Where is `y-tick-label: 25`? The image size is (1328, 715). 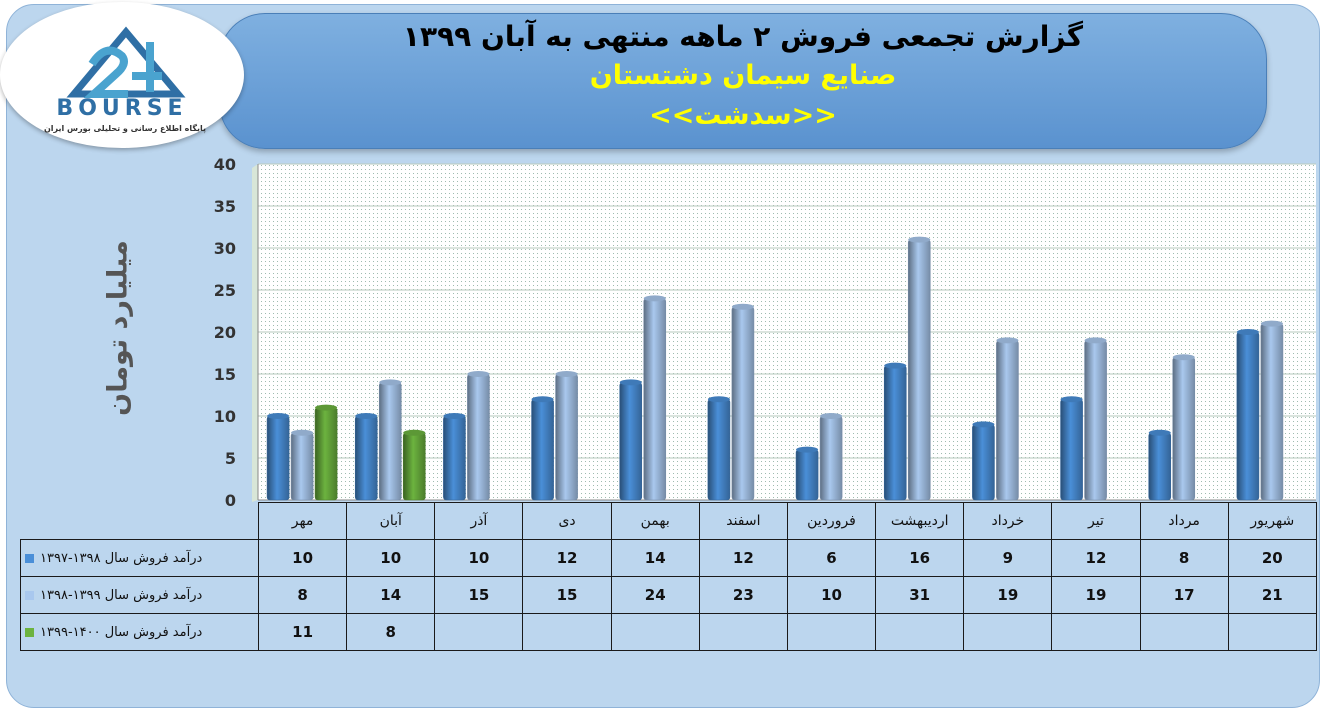 y-tick-label: 25 is located at coordinates (225, 290).